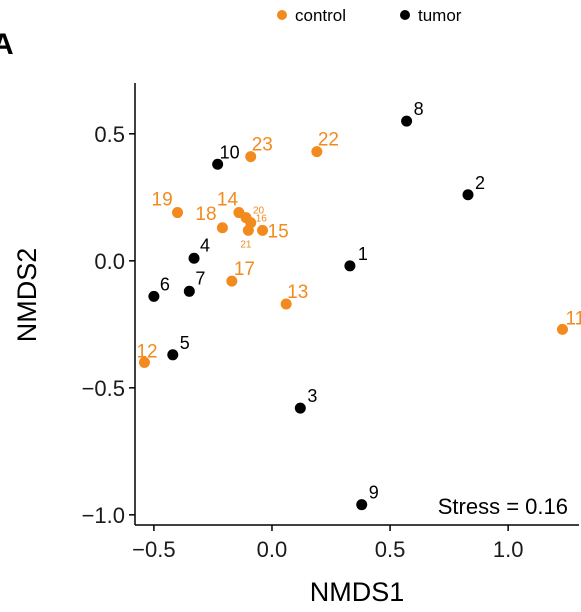  Describe the element at coordinates (297, 292) in the screenshot. I see `point-label: 13` at that location.